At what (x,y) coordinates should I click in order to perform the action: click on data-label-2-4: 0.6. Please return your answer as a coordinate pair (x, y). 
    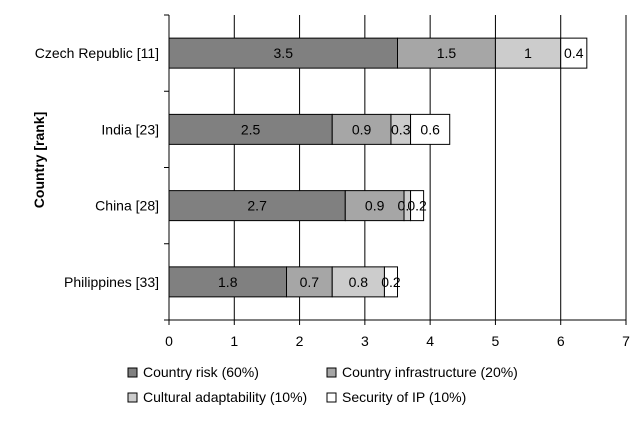
    Looking at the image, I should click on (430, 129).